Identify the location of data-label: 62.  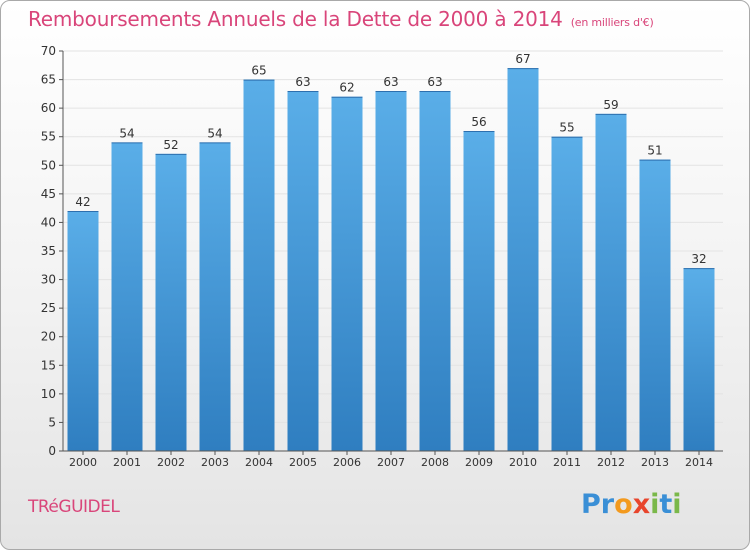
(346, 88).